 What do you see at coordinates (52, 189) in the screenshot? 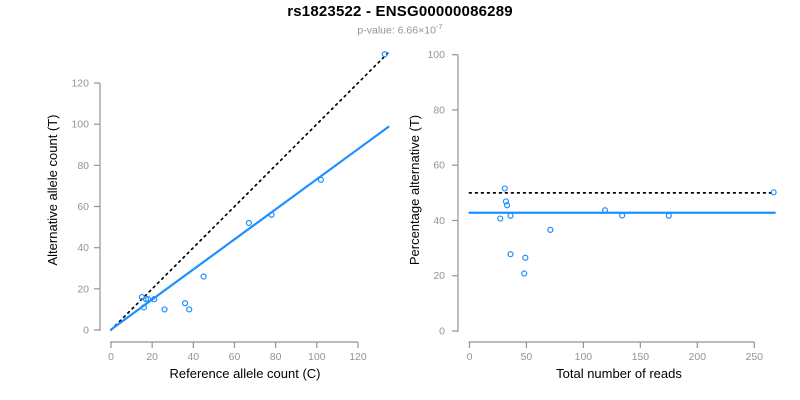
I see `left-yaxis-label: Alternative allele count (T)` at bounding box center [52, 189].